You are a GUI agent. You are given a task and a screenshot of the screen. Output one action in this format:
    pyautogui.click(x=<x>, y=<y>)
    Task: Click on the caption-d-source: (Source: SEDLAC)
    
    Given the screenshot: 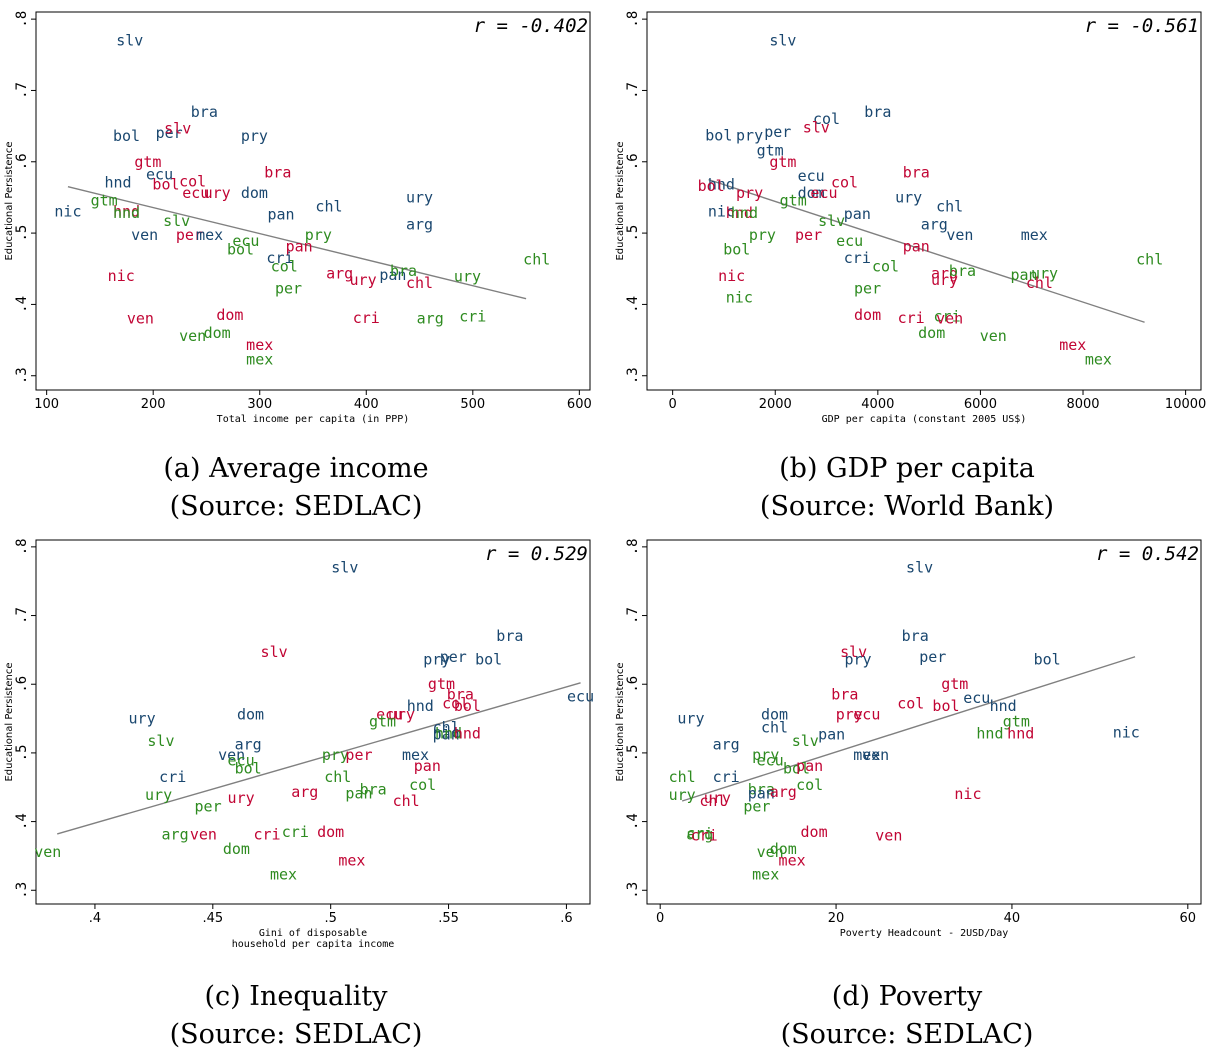 What is the action you would take?
    pyautogui.click(x=907, y=1034)
    